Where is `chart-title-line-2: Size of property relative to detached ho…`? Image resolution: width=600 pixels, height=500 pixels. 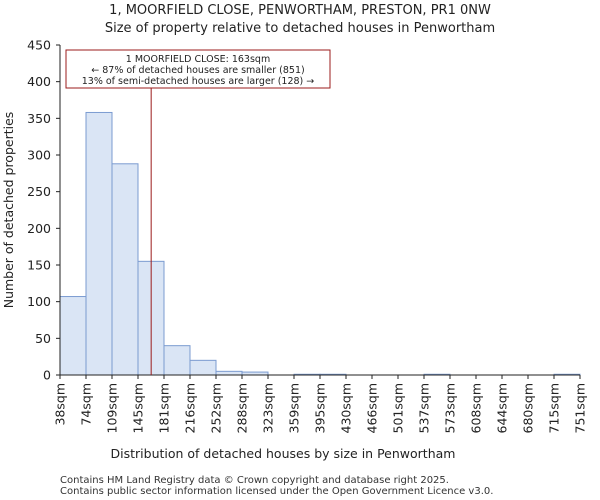
chart-title-line-2: Size of property relative to detached ho… is located at coordinates (300, 28).